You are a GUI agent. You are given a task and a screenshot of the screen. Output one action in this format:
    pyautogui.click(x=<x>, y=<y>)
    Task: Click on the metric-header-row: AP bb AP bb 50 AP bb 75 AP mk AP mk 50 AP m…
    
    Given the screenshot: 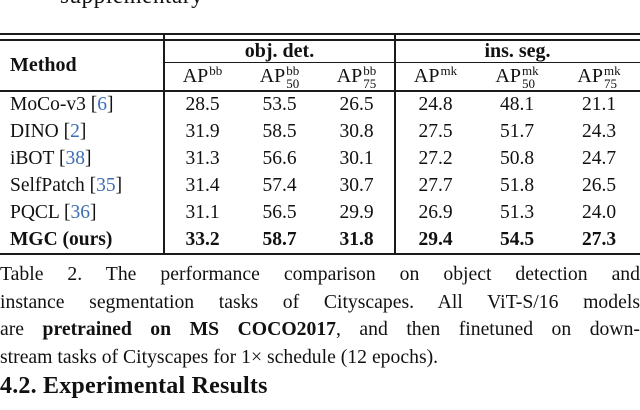 What is the action you would take?
    pyautogui.click(x=320, y=76)
    